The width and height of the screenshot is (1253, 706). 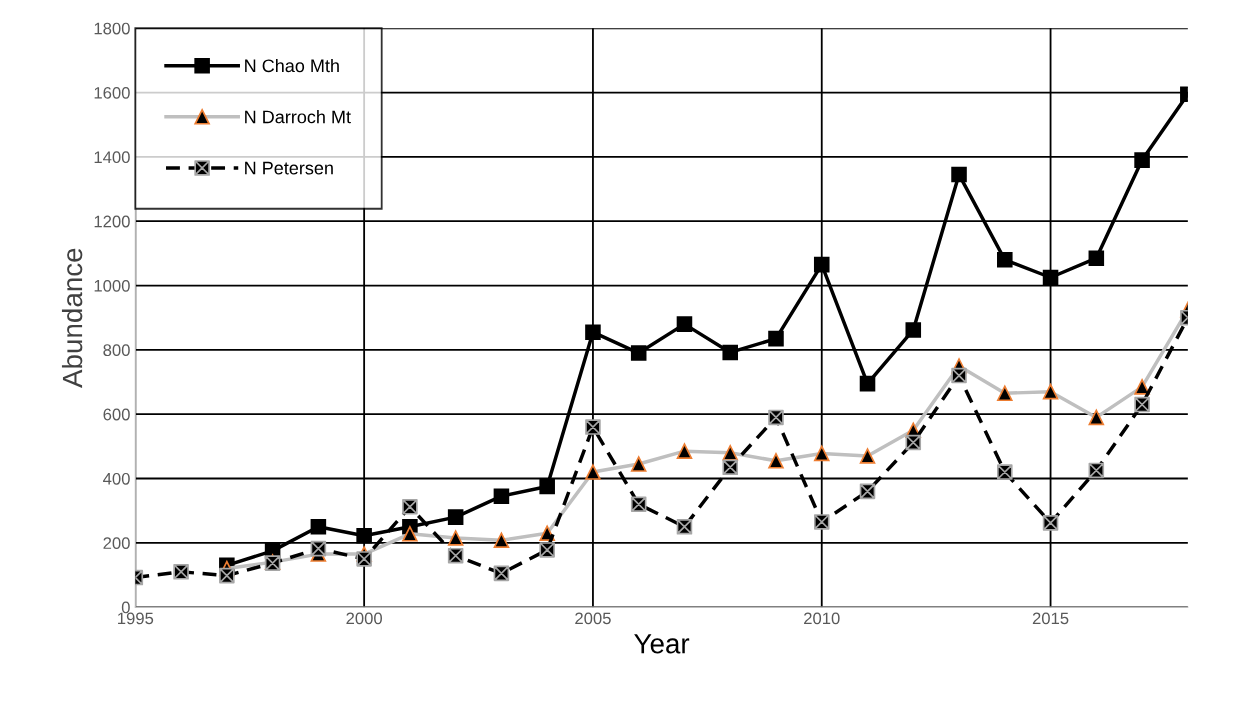 What do you see at coordinates (116, 414) in the screenshot?
I see `y-tick-label: 600` at bounding box center [116, 414].